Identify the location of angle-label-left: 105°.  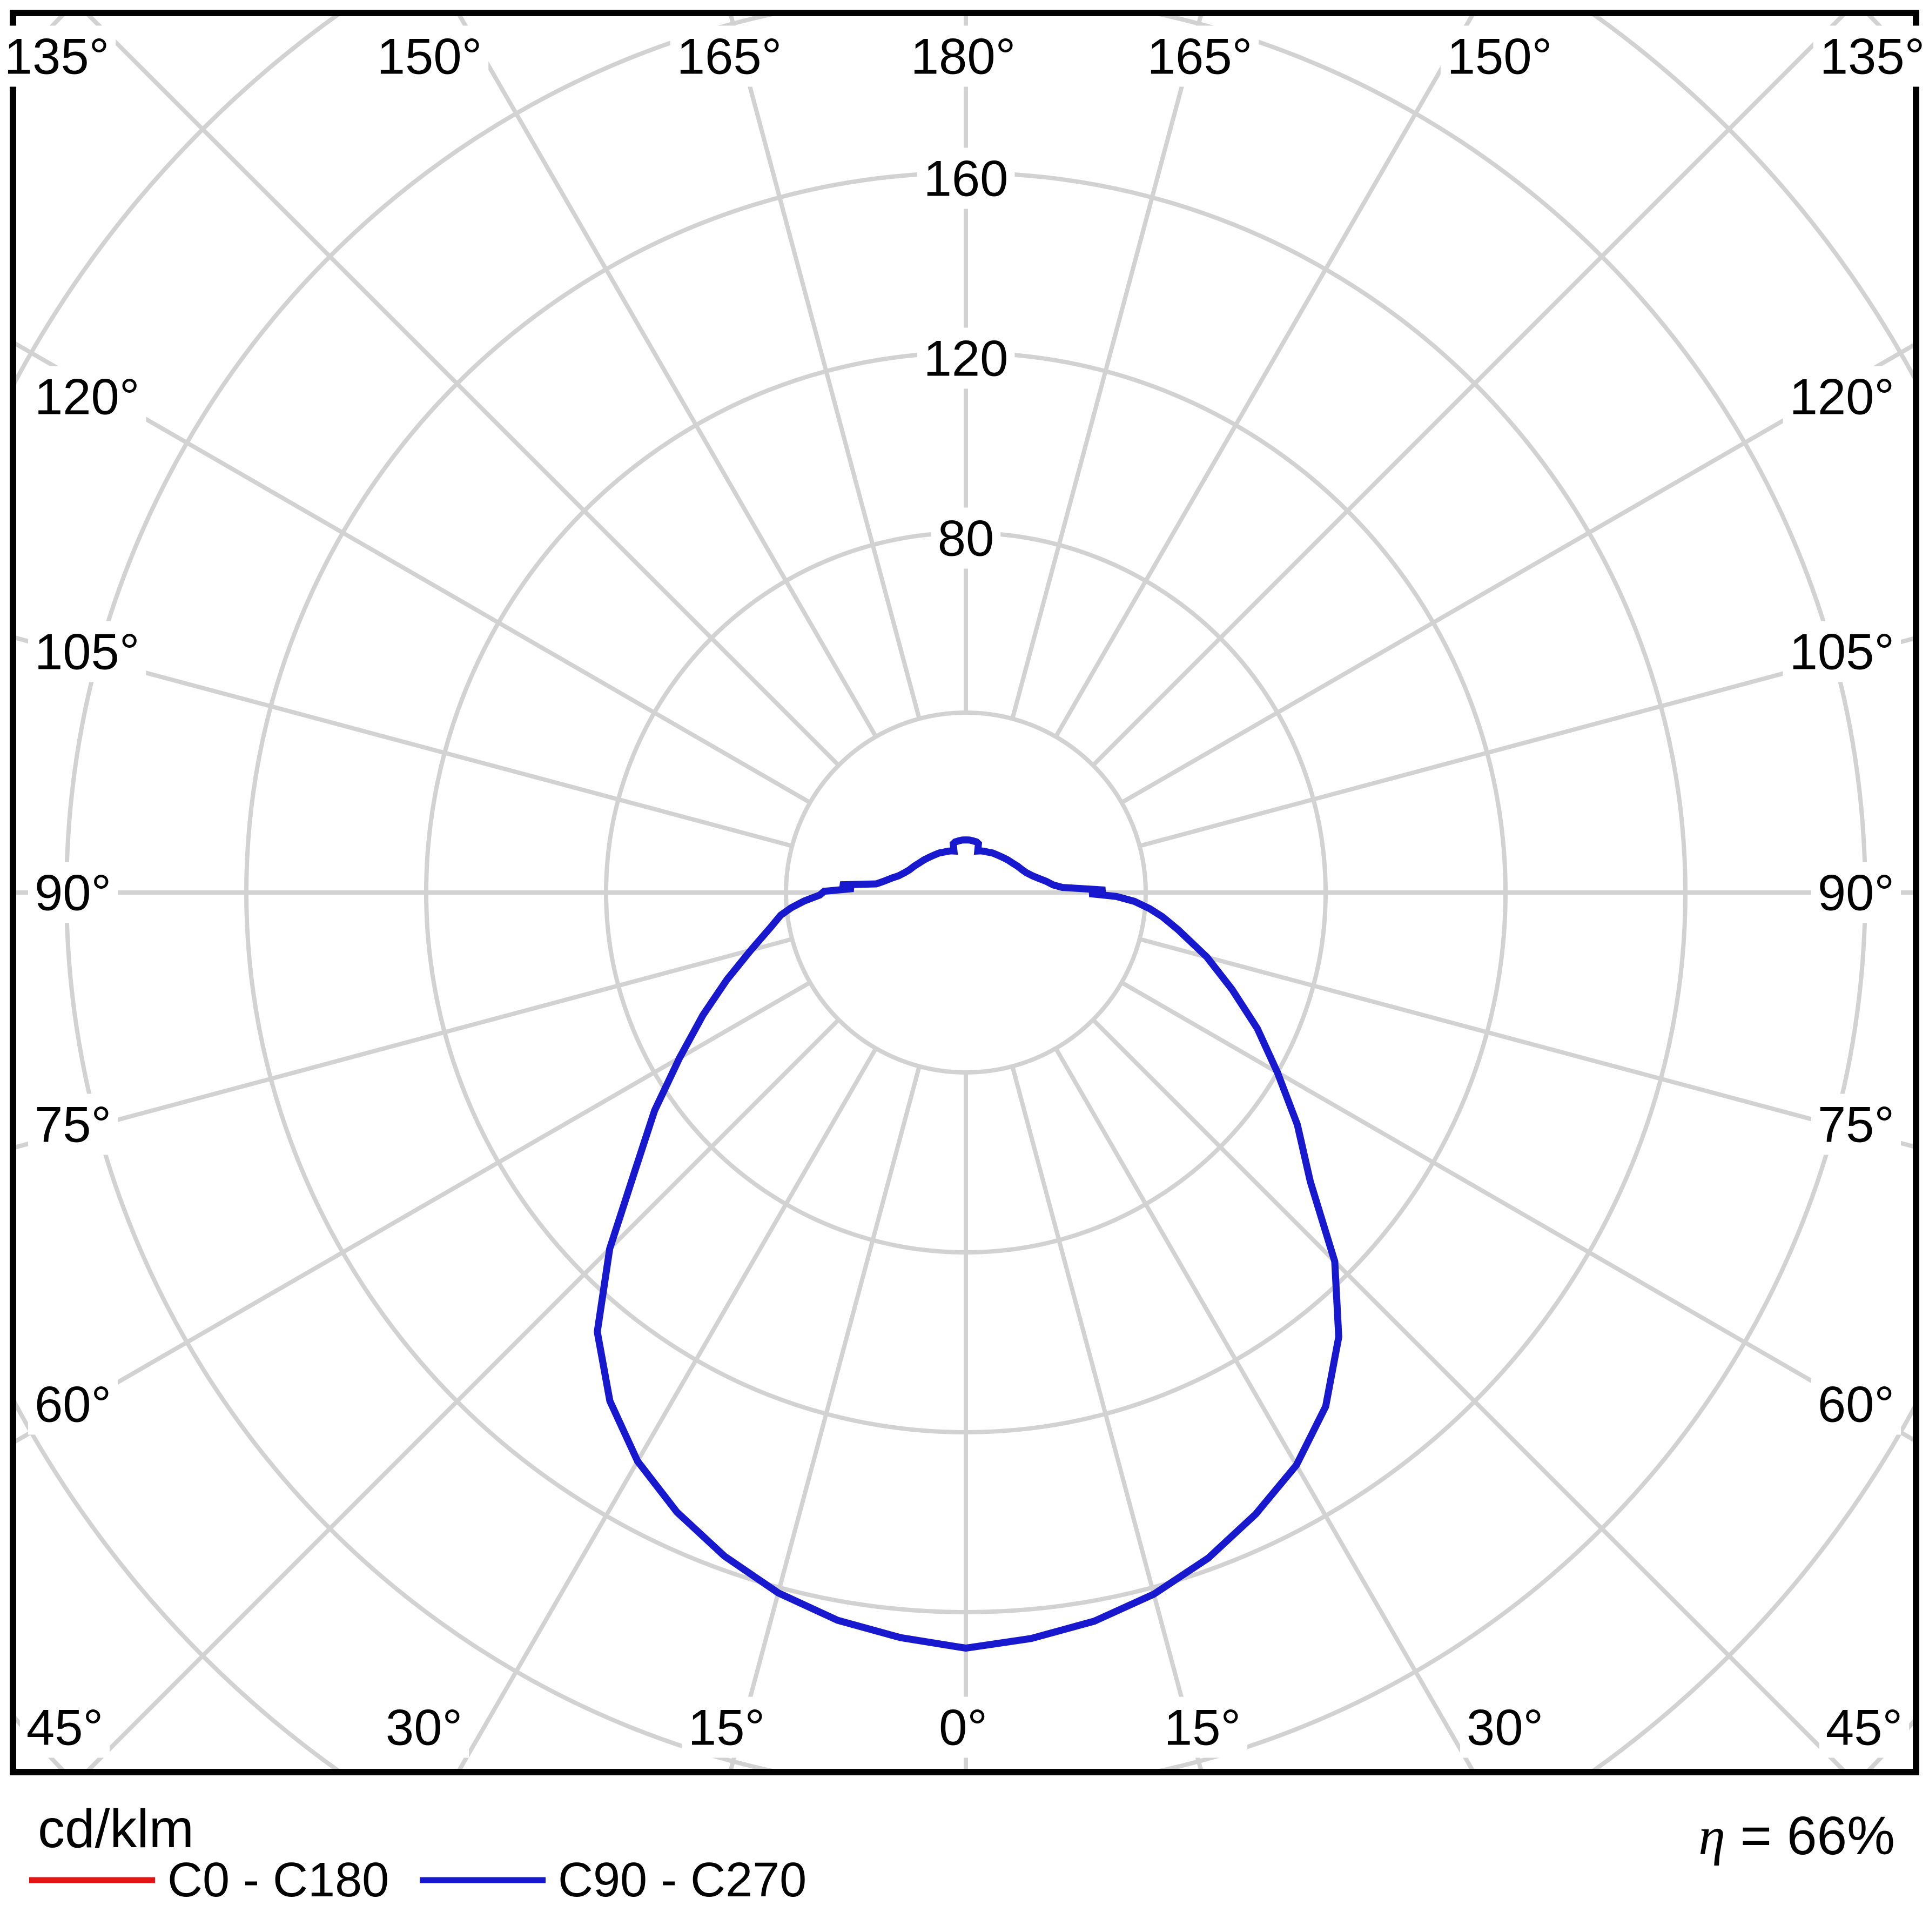
(87, 651).